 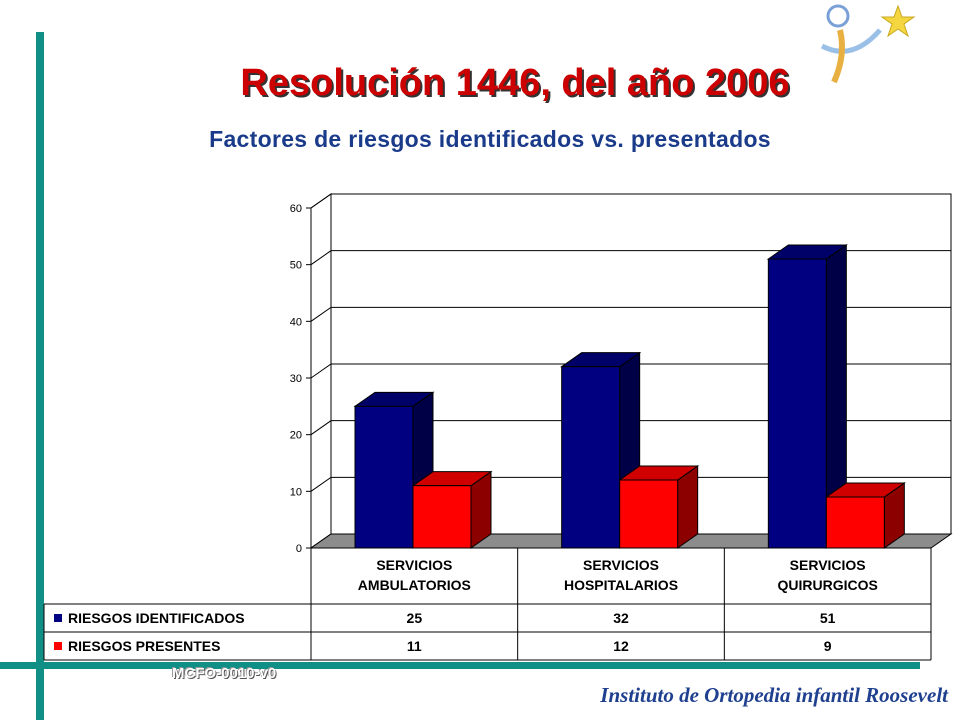 I want to click on category-label: QUIRURGICOS, so click(x=827, y=585).